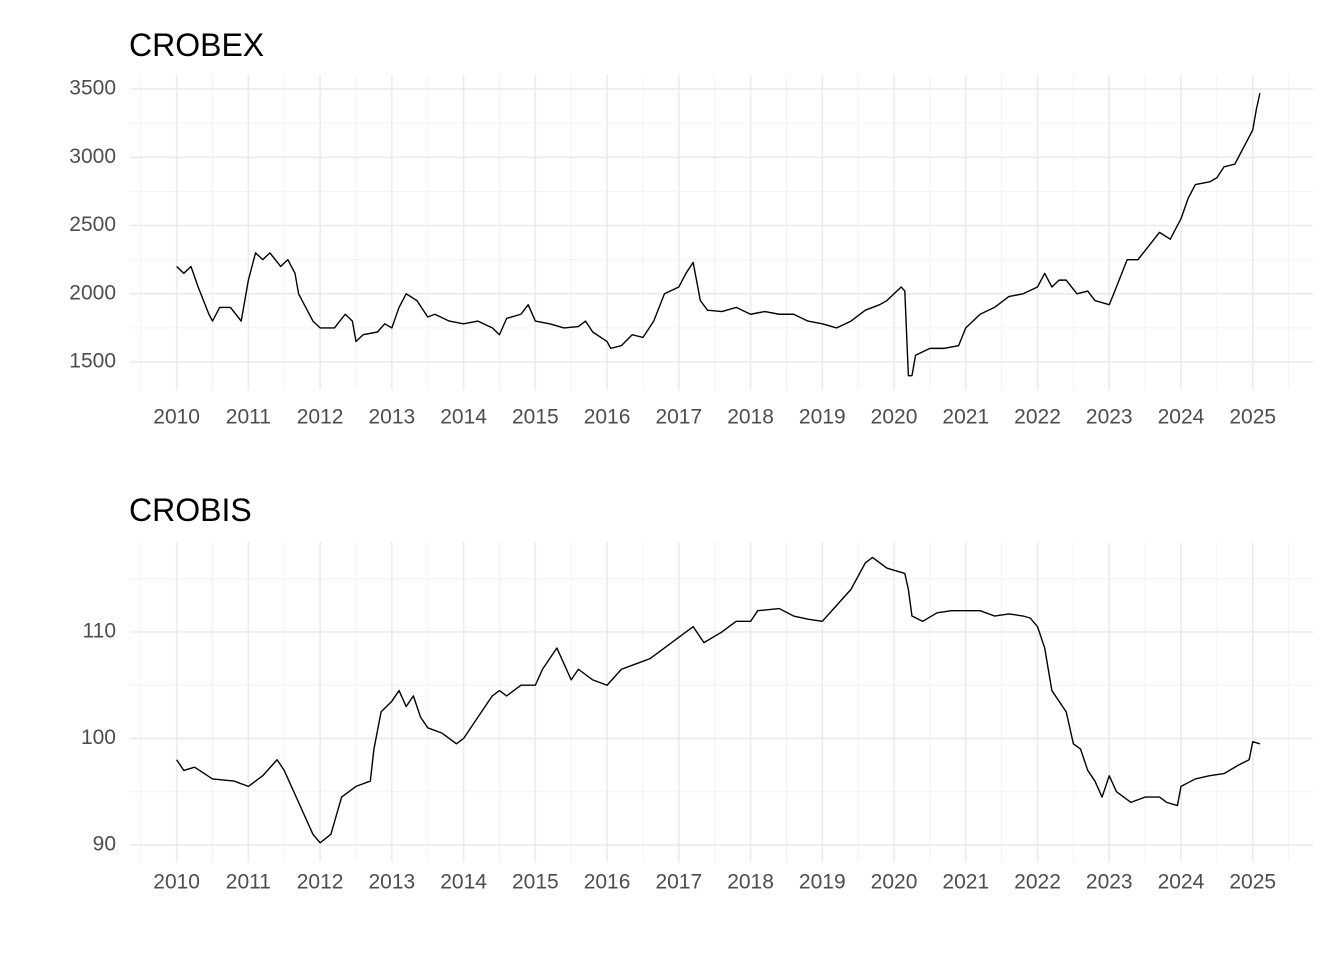  I want to click on chart-title: CROBEX, so click(196, 45).